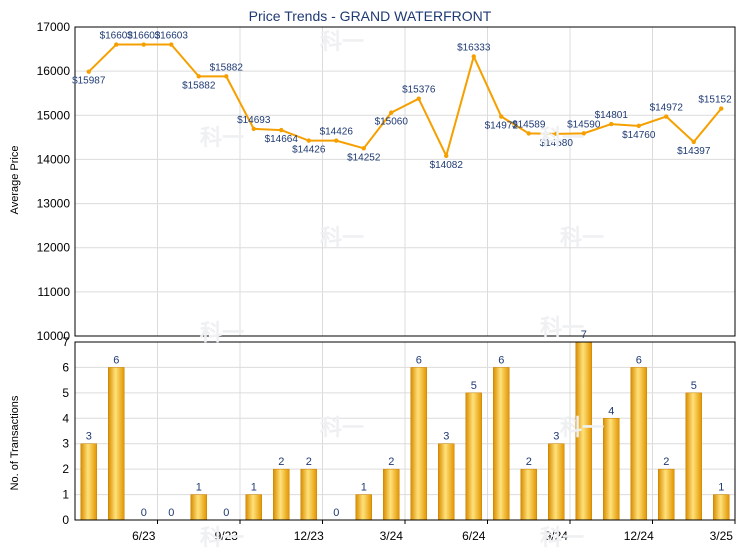 The width and height of the screenshot is (740, 555). Describe the element at coordinates (65, 444) in the screenshot. I see `transactions-y-tick-label: 3` at that location.